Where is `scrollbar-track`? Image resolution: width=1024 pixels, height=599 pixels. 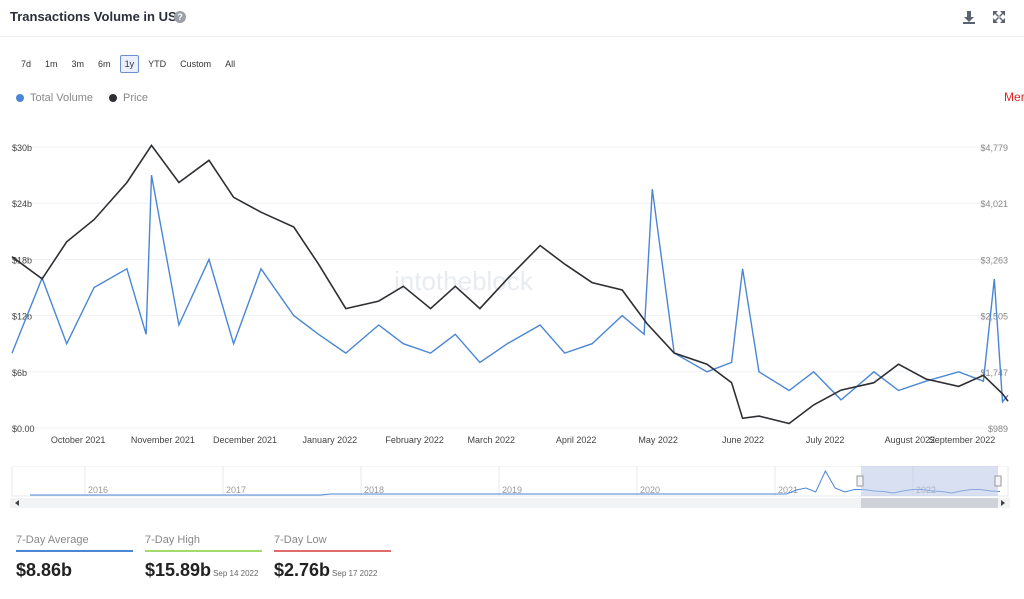 scrollbar-track is located at coordinates (510, 503).